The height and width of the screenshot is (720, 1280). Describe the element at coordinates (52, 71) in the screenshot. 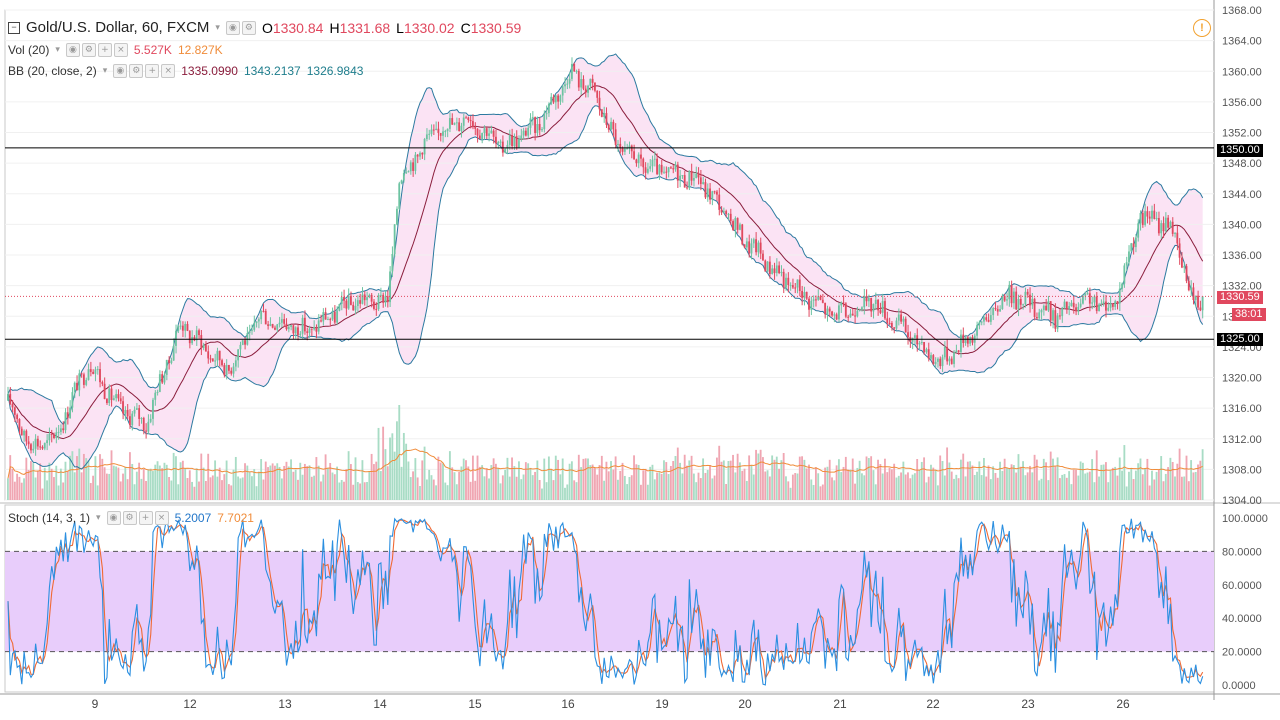

I see `bb-title: BB (20, close, 2)` at that location.